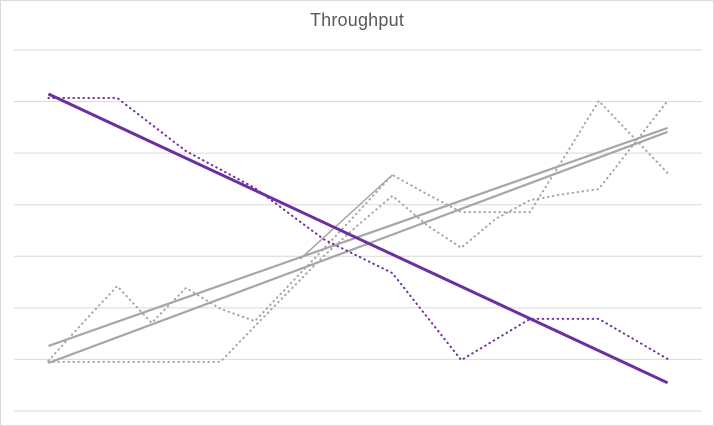 The width and height of the screenshot is (714, 426). Describe the element at coordinates (357, 20) in the screenshot. I see `chart-title: Throughput` at that location.